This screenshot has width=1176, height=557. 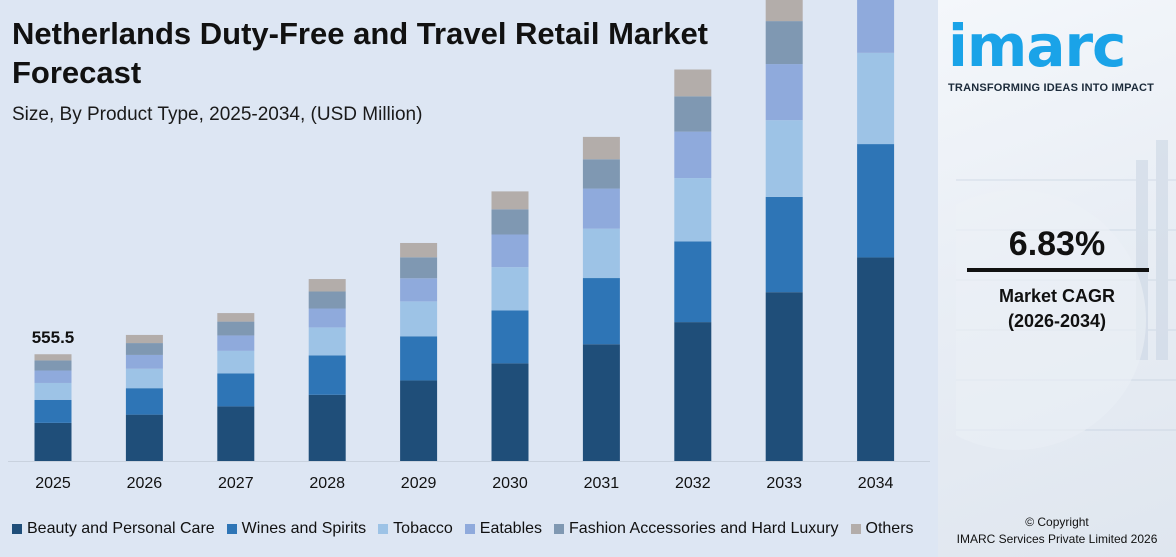 What do you see at coordinates (53, 376) in the screenshot?
I see `bar-segment-eatables-2025` at bounding box center [53, 376].